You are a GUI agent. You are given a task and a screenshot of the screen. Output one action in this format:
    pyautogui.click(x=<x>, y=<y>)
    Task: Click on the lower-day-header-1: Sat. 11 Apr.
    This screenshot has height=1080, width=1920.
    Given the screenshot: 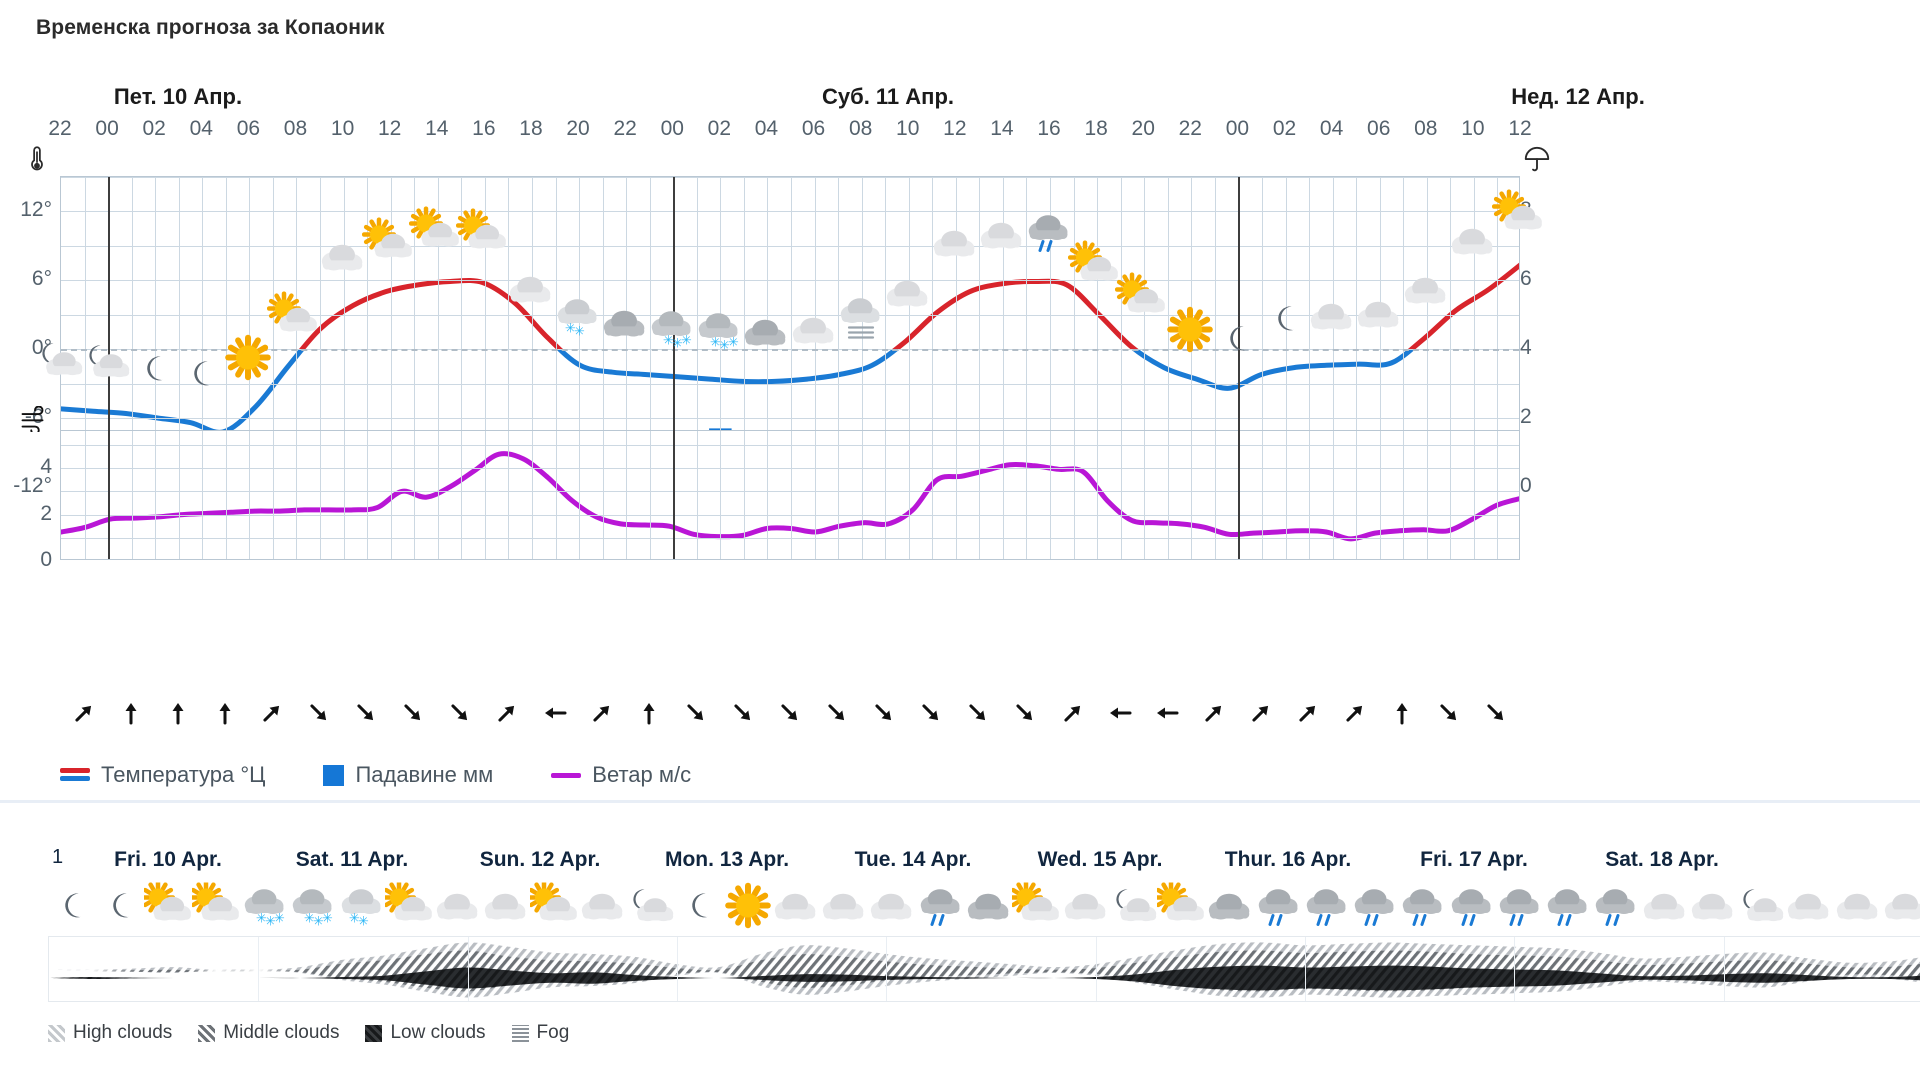 What is the action you would take?
    pyautogui.click(x=352, y=859)
    